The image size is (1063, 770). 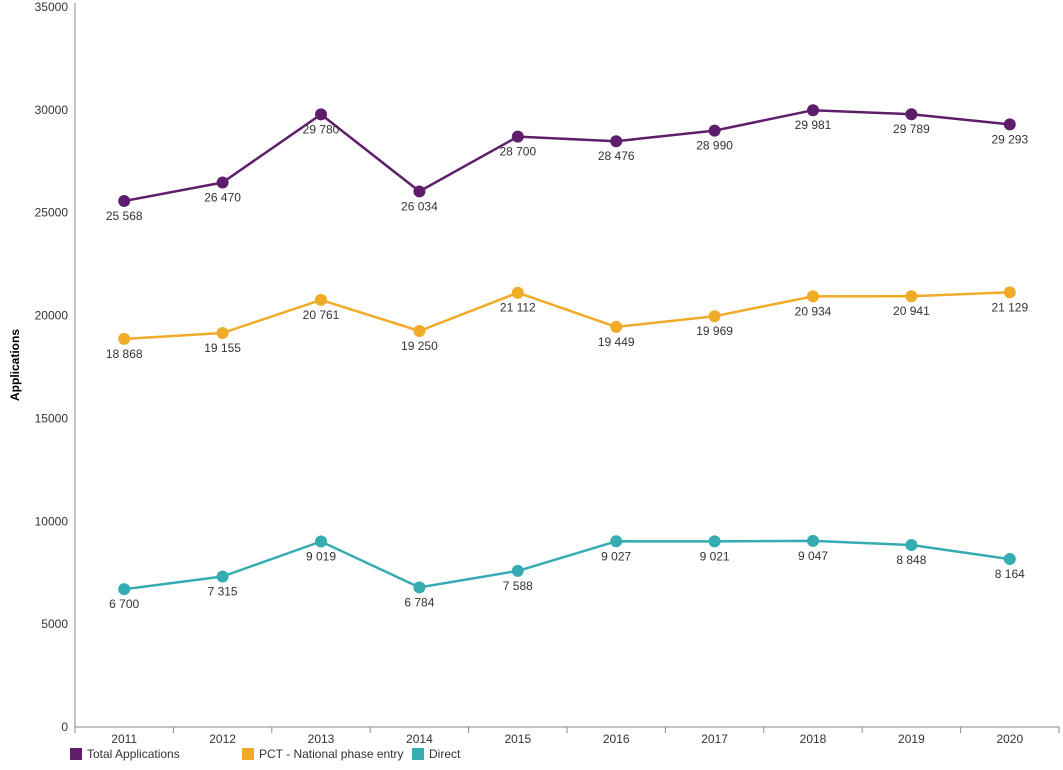 What do you see at coordinates (64, 727) in the screenshot?
I see `y-tick-label: 0` at bounding box center [64, 727].